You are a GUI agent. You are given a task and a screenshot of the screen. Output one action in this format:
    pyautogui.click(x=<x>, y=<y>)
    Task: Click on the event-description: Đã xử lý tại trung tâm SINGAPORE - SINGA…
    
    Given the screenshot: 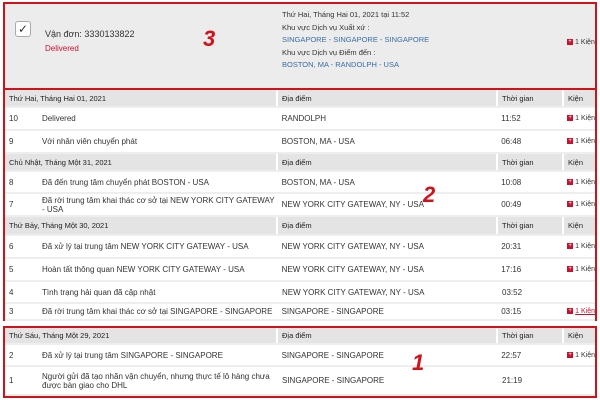 What is the action you would take?
    pyautogui.click(x=158, y=355)
    